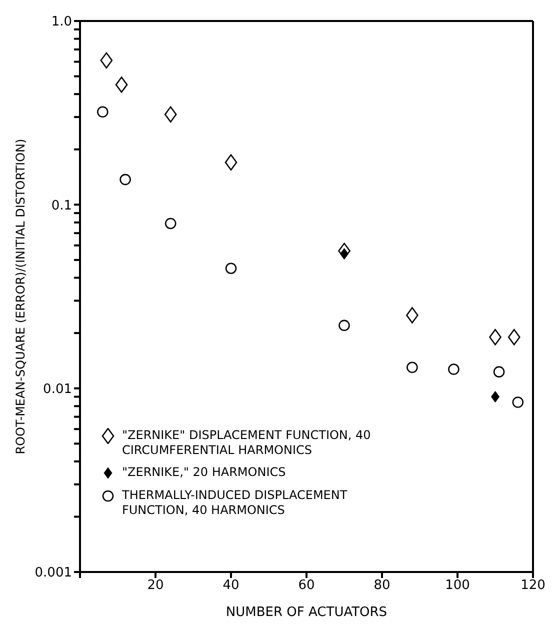  I want to click on y-tick-label: 0.001, so click(53, 573).